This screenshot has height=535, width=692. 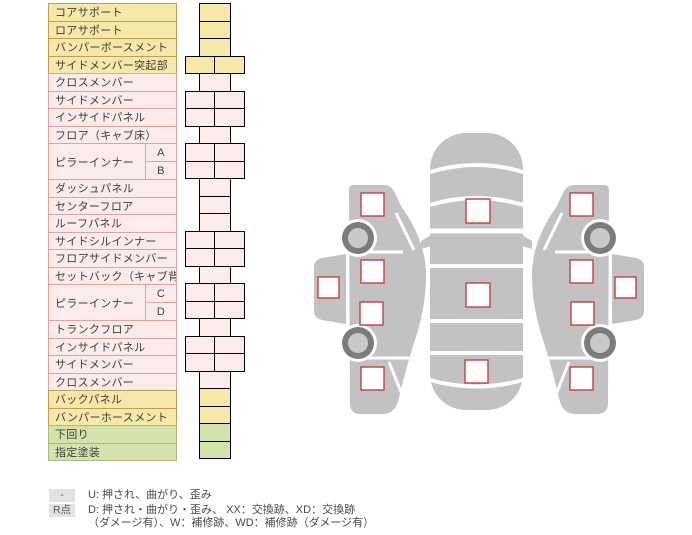 I want to click on part-row: ダッシュパネル, so click(x=112, y=188).